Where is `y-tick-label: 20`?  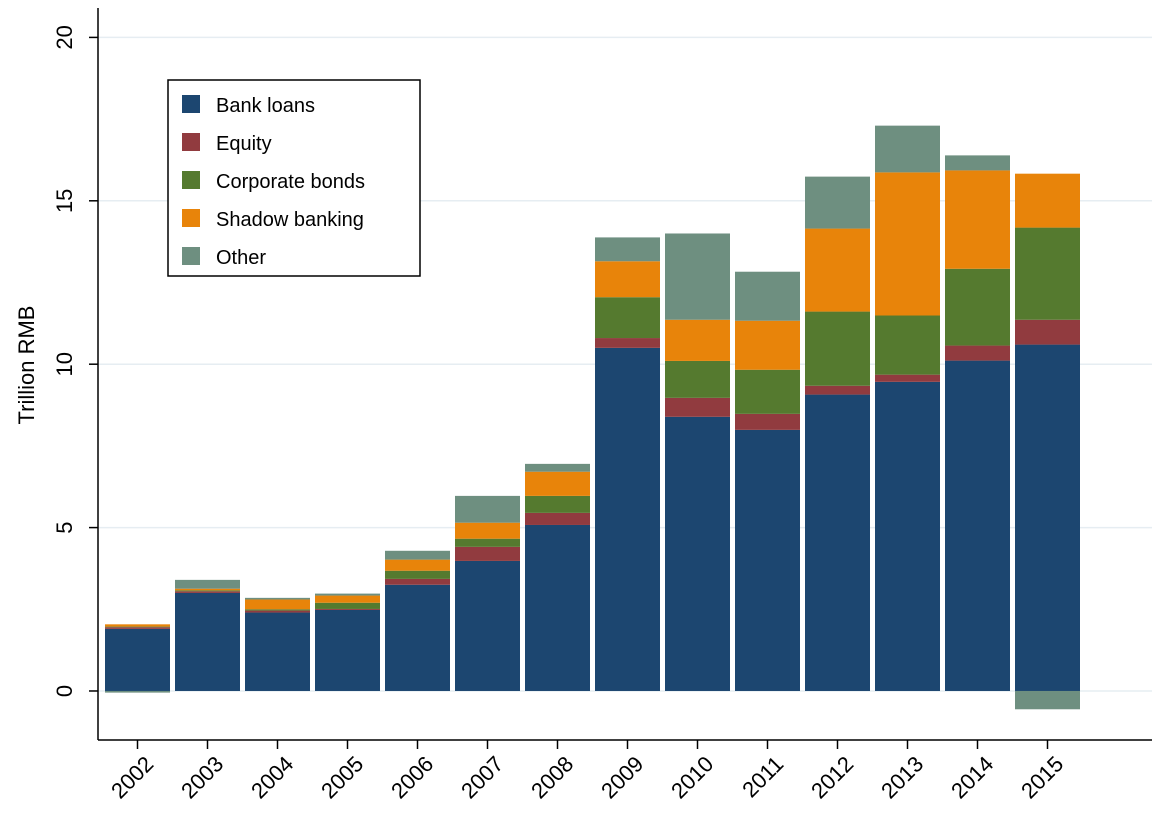 y-tick-label: 20 is located at coordinates (64, 37).